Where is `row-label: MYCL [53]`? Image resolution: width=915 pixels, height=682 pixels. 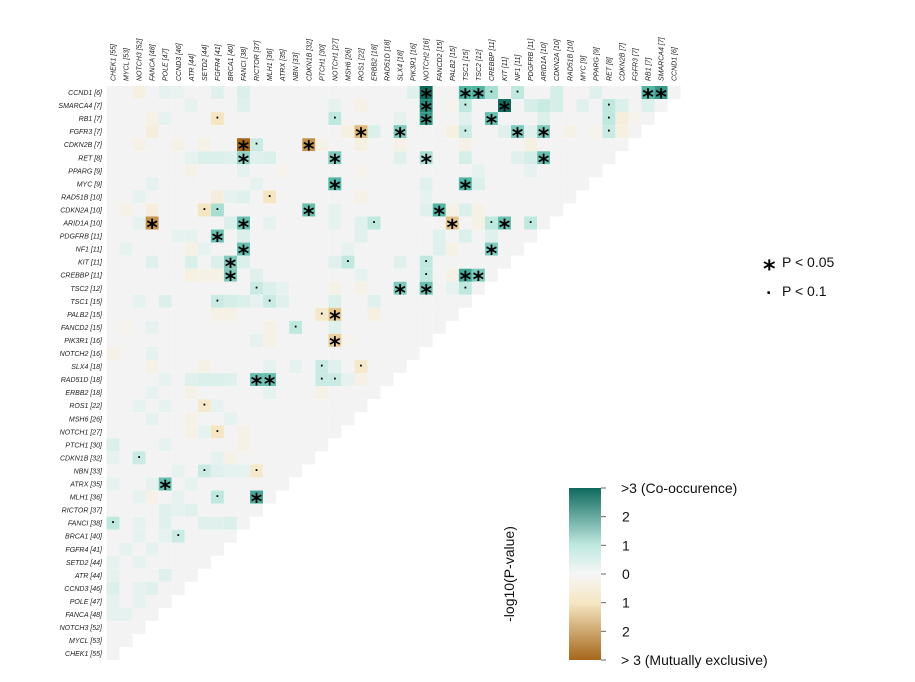 row-label: MYCL [53] is located at coordinates (86, 641).